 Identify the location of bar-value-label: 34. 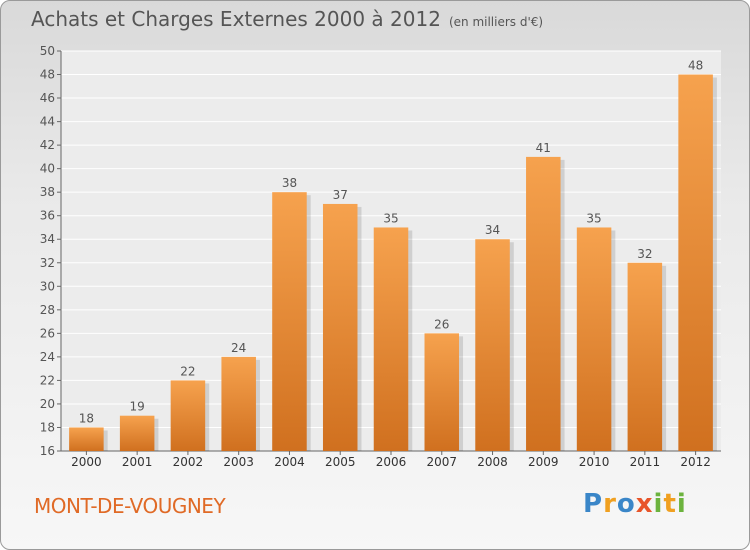
(492, 230).